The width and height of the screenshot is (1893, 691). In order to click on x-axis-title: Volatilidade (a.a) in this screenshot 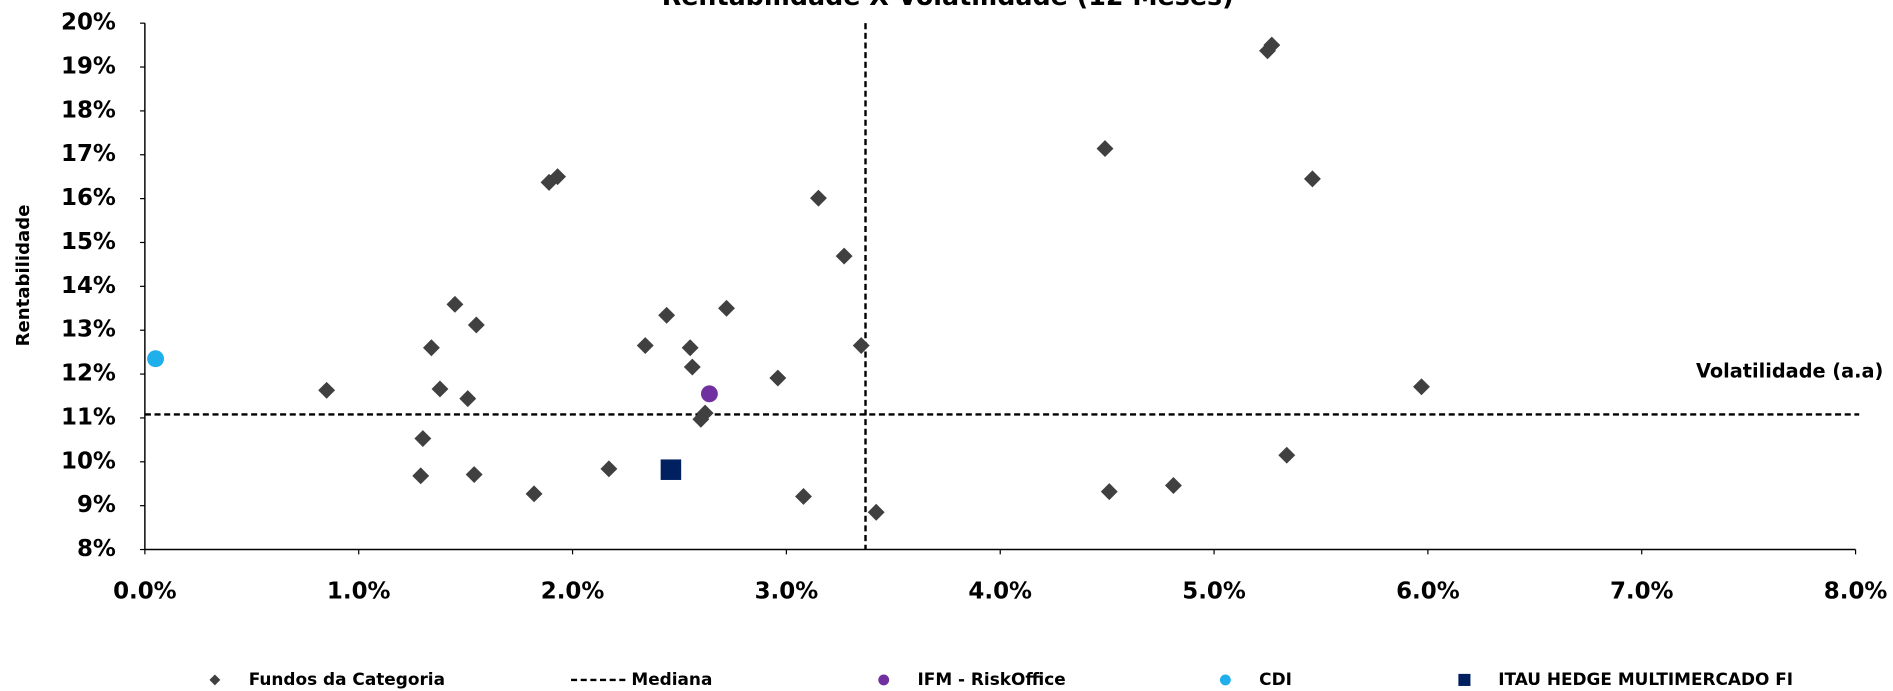, I will do `click(1789, 371)`.